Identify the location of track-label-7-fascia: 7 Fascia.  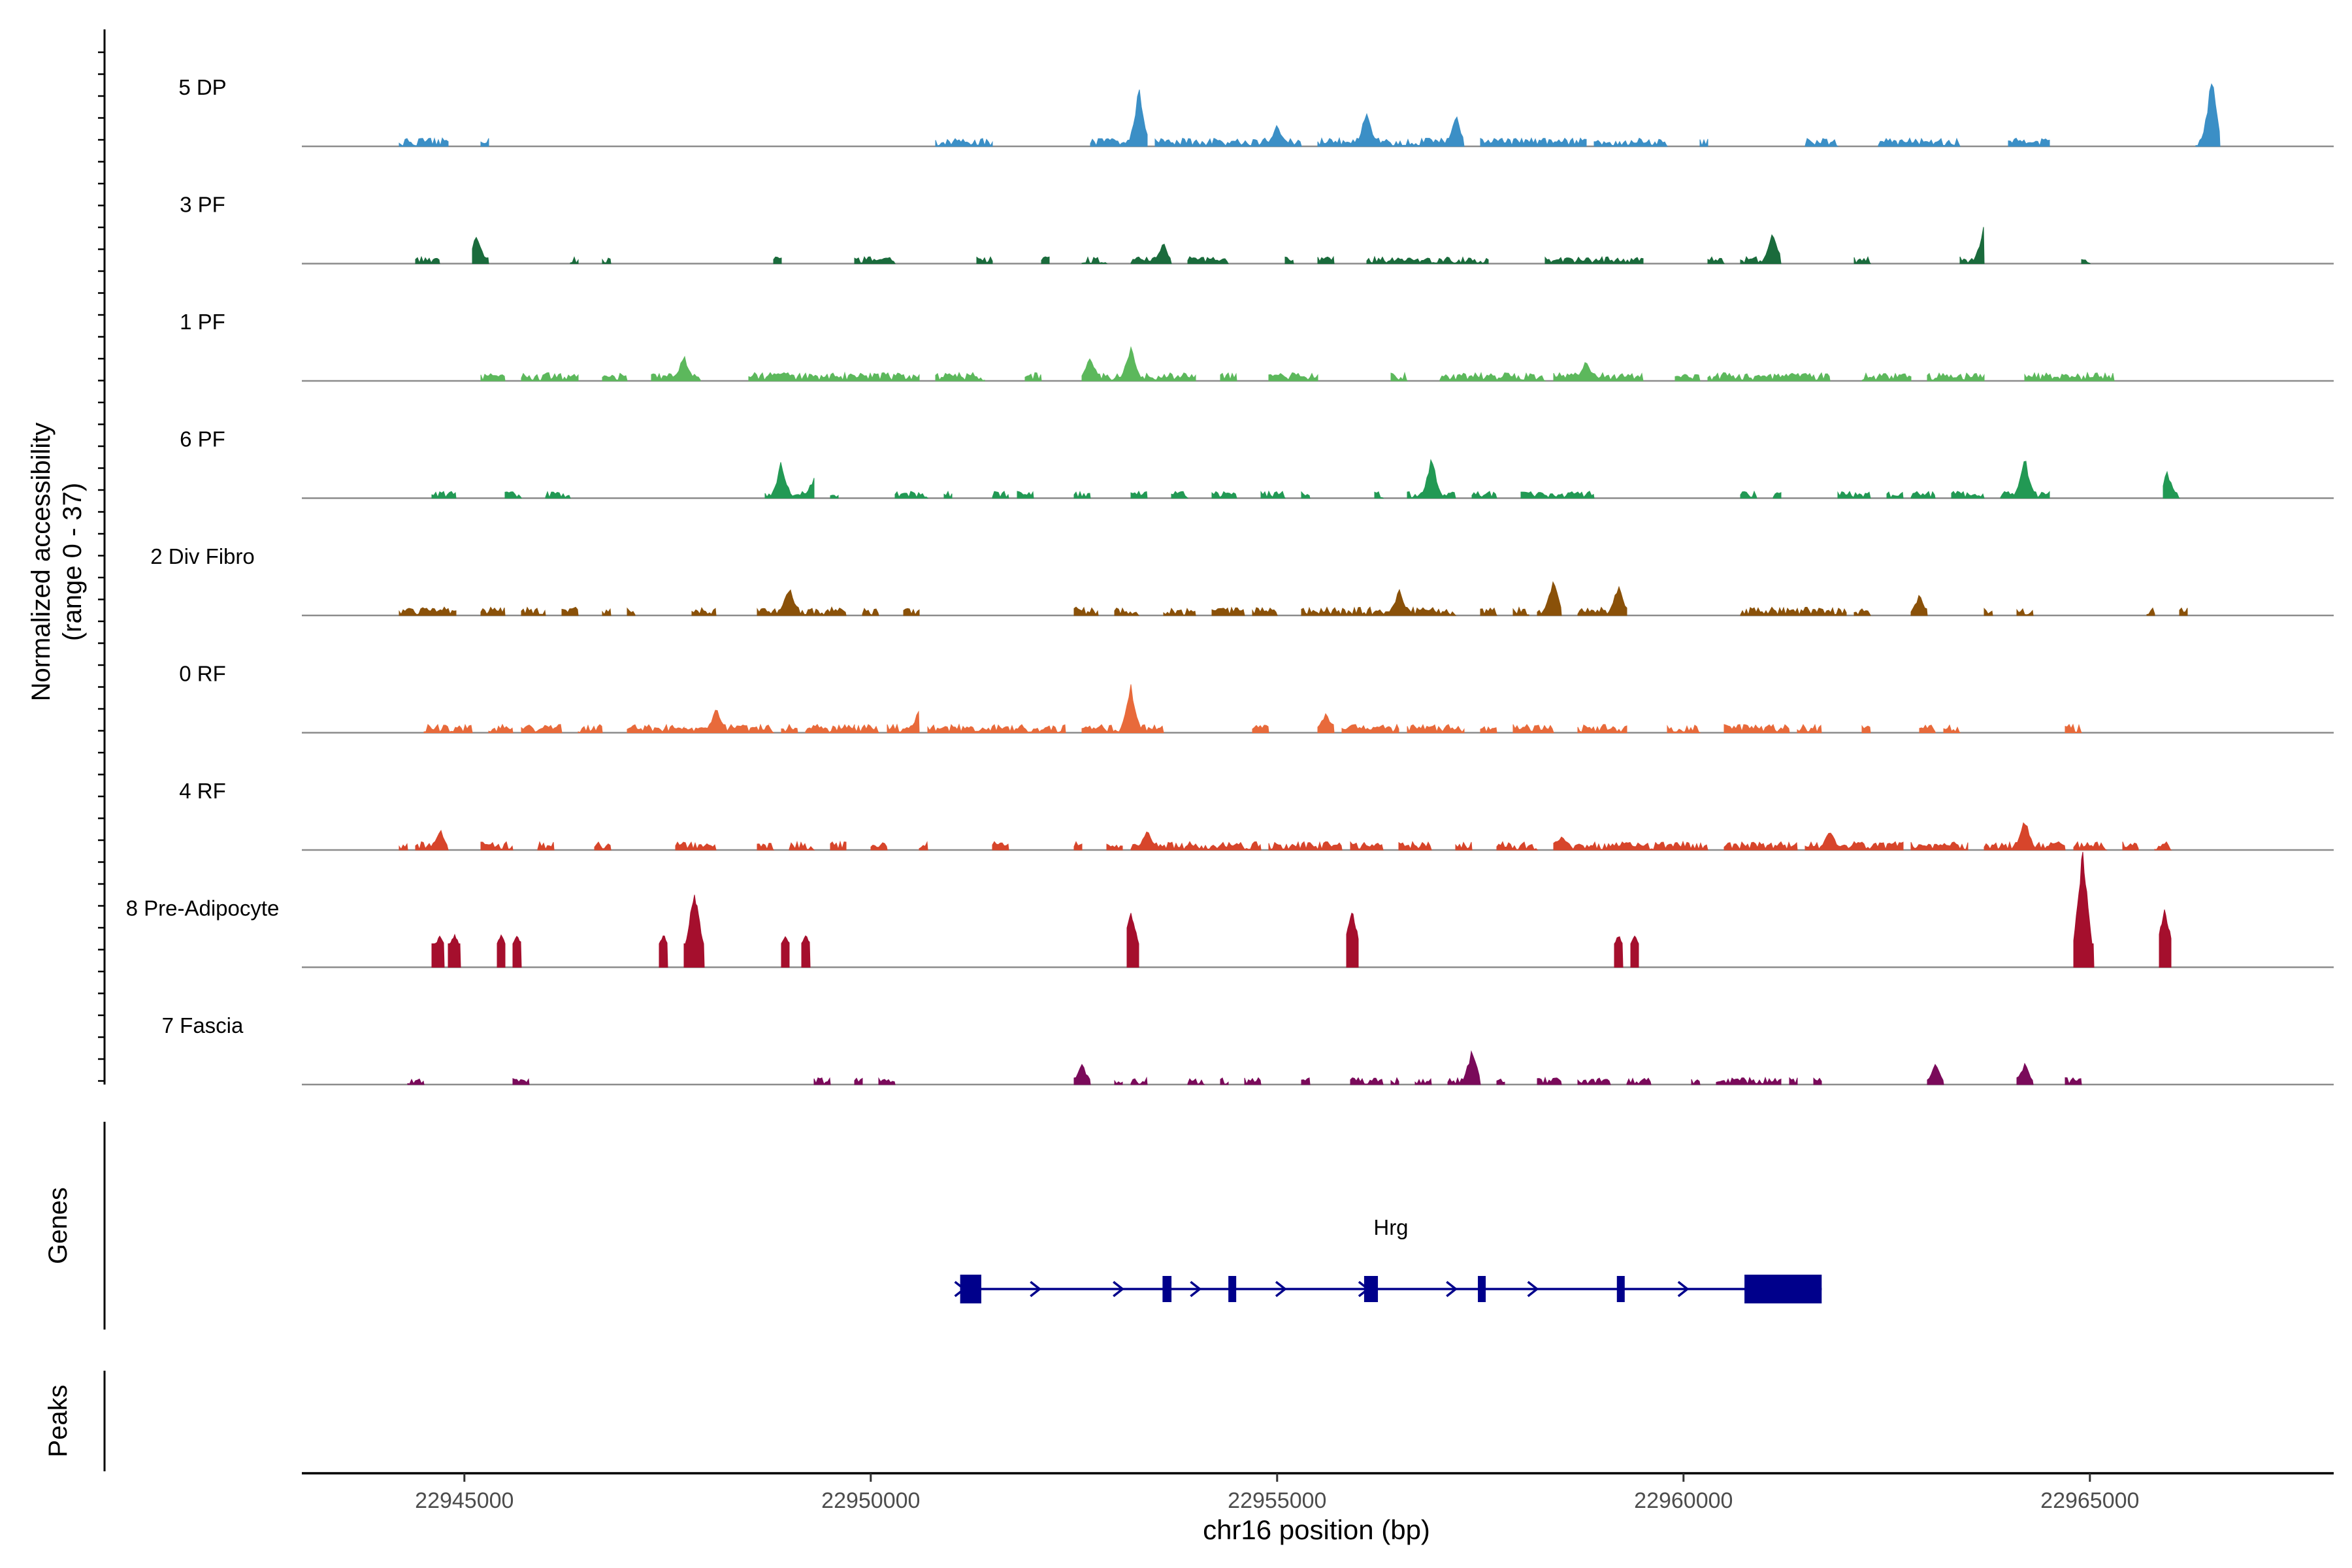
(203, 1025).